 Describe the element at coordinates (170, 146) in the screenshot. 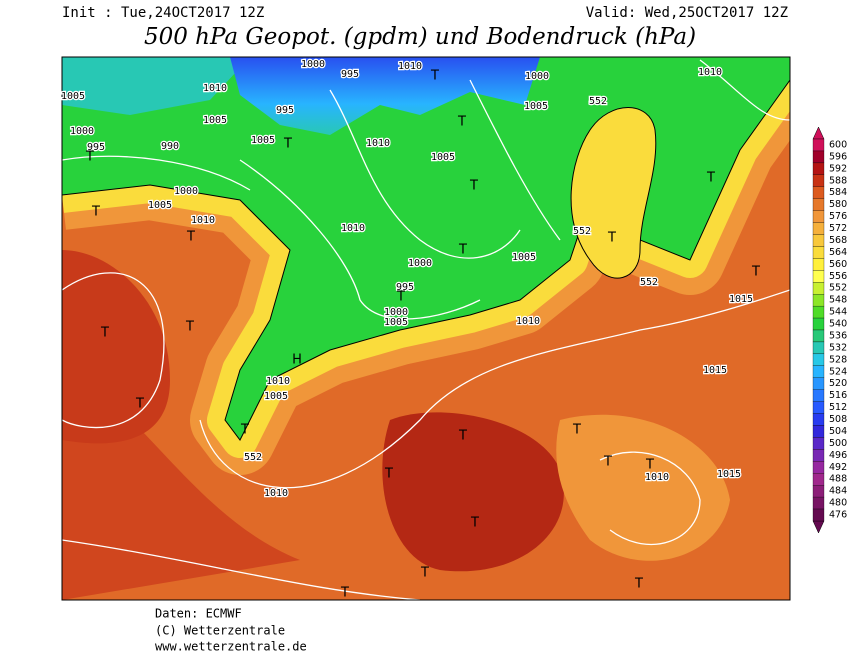

I see `isobar-label: 990` at that location.